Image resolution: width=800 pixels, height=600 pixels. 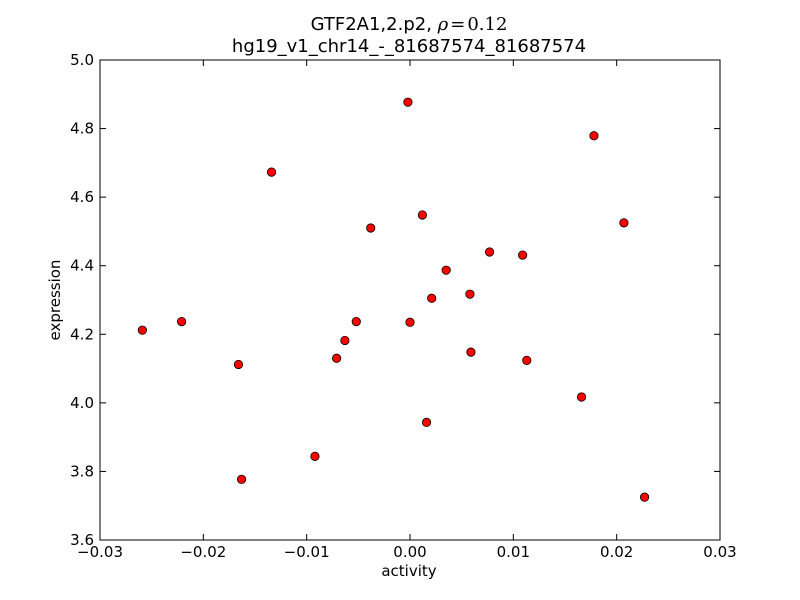 I want to click on x-tick-label: 0.02, so click(x=616, y=552).